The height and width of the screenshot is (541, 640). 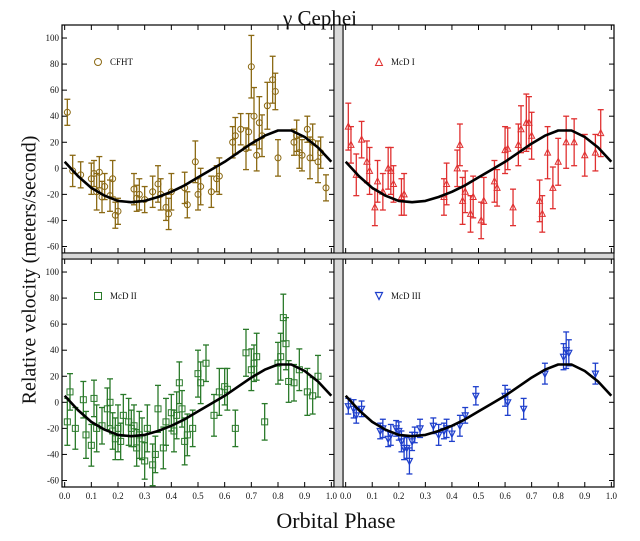 I want to click on legend-label: McD III, so click(x=406, y=296).